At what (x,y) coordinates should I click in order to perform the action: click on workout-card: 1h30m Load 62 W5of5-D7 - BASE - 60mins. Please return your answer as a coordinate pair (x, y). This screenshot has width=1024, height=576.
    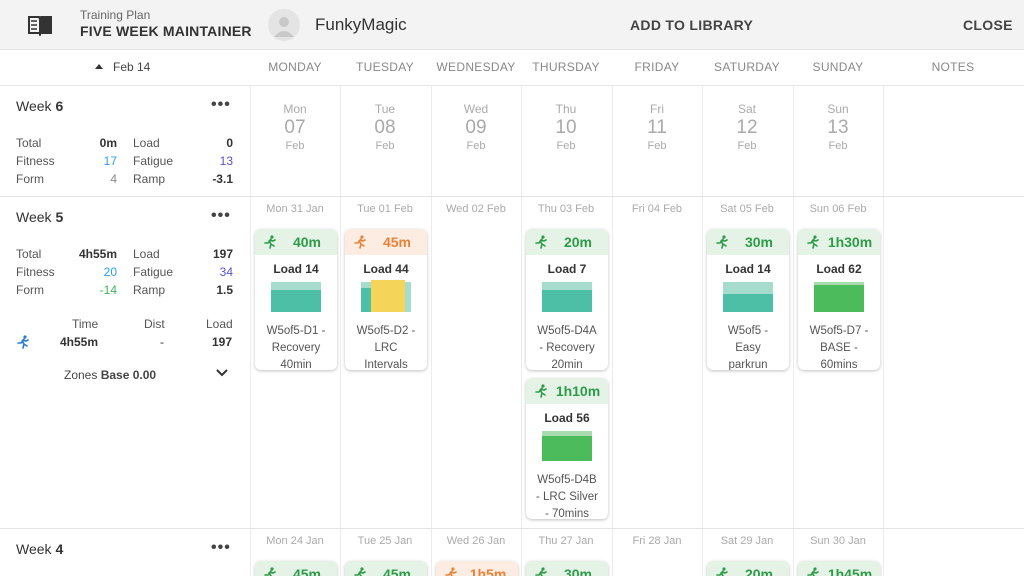
    Looking at the image, I should click on (839, 299).